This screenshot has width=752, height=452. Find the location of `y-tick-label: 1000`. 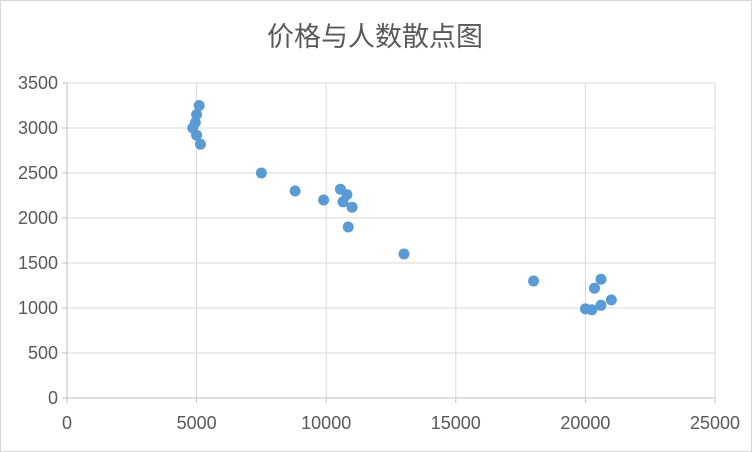

y-tick-label: 1000 is located at coordinates (38, 308).